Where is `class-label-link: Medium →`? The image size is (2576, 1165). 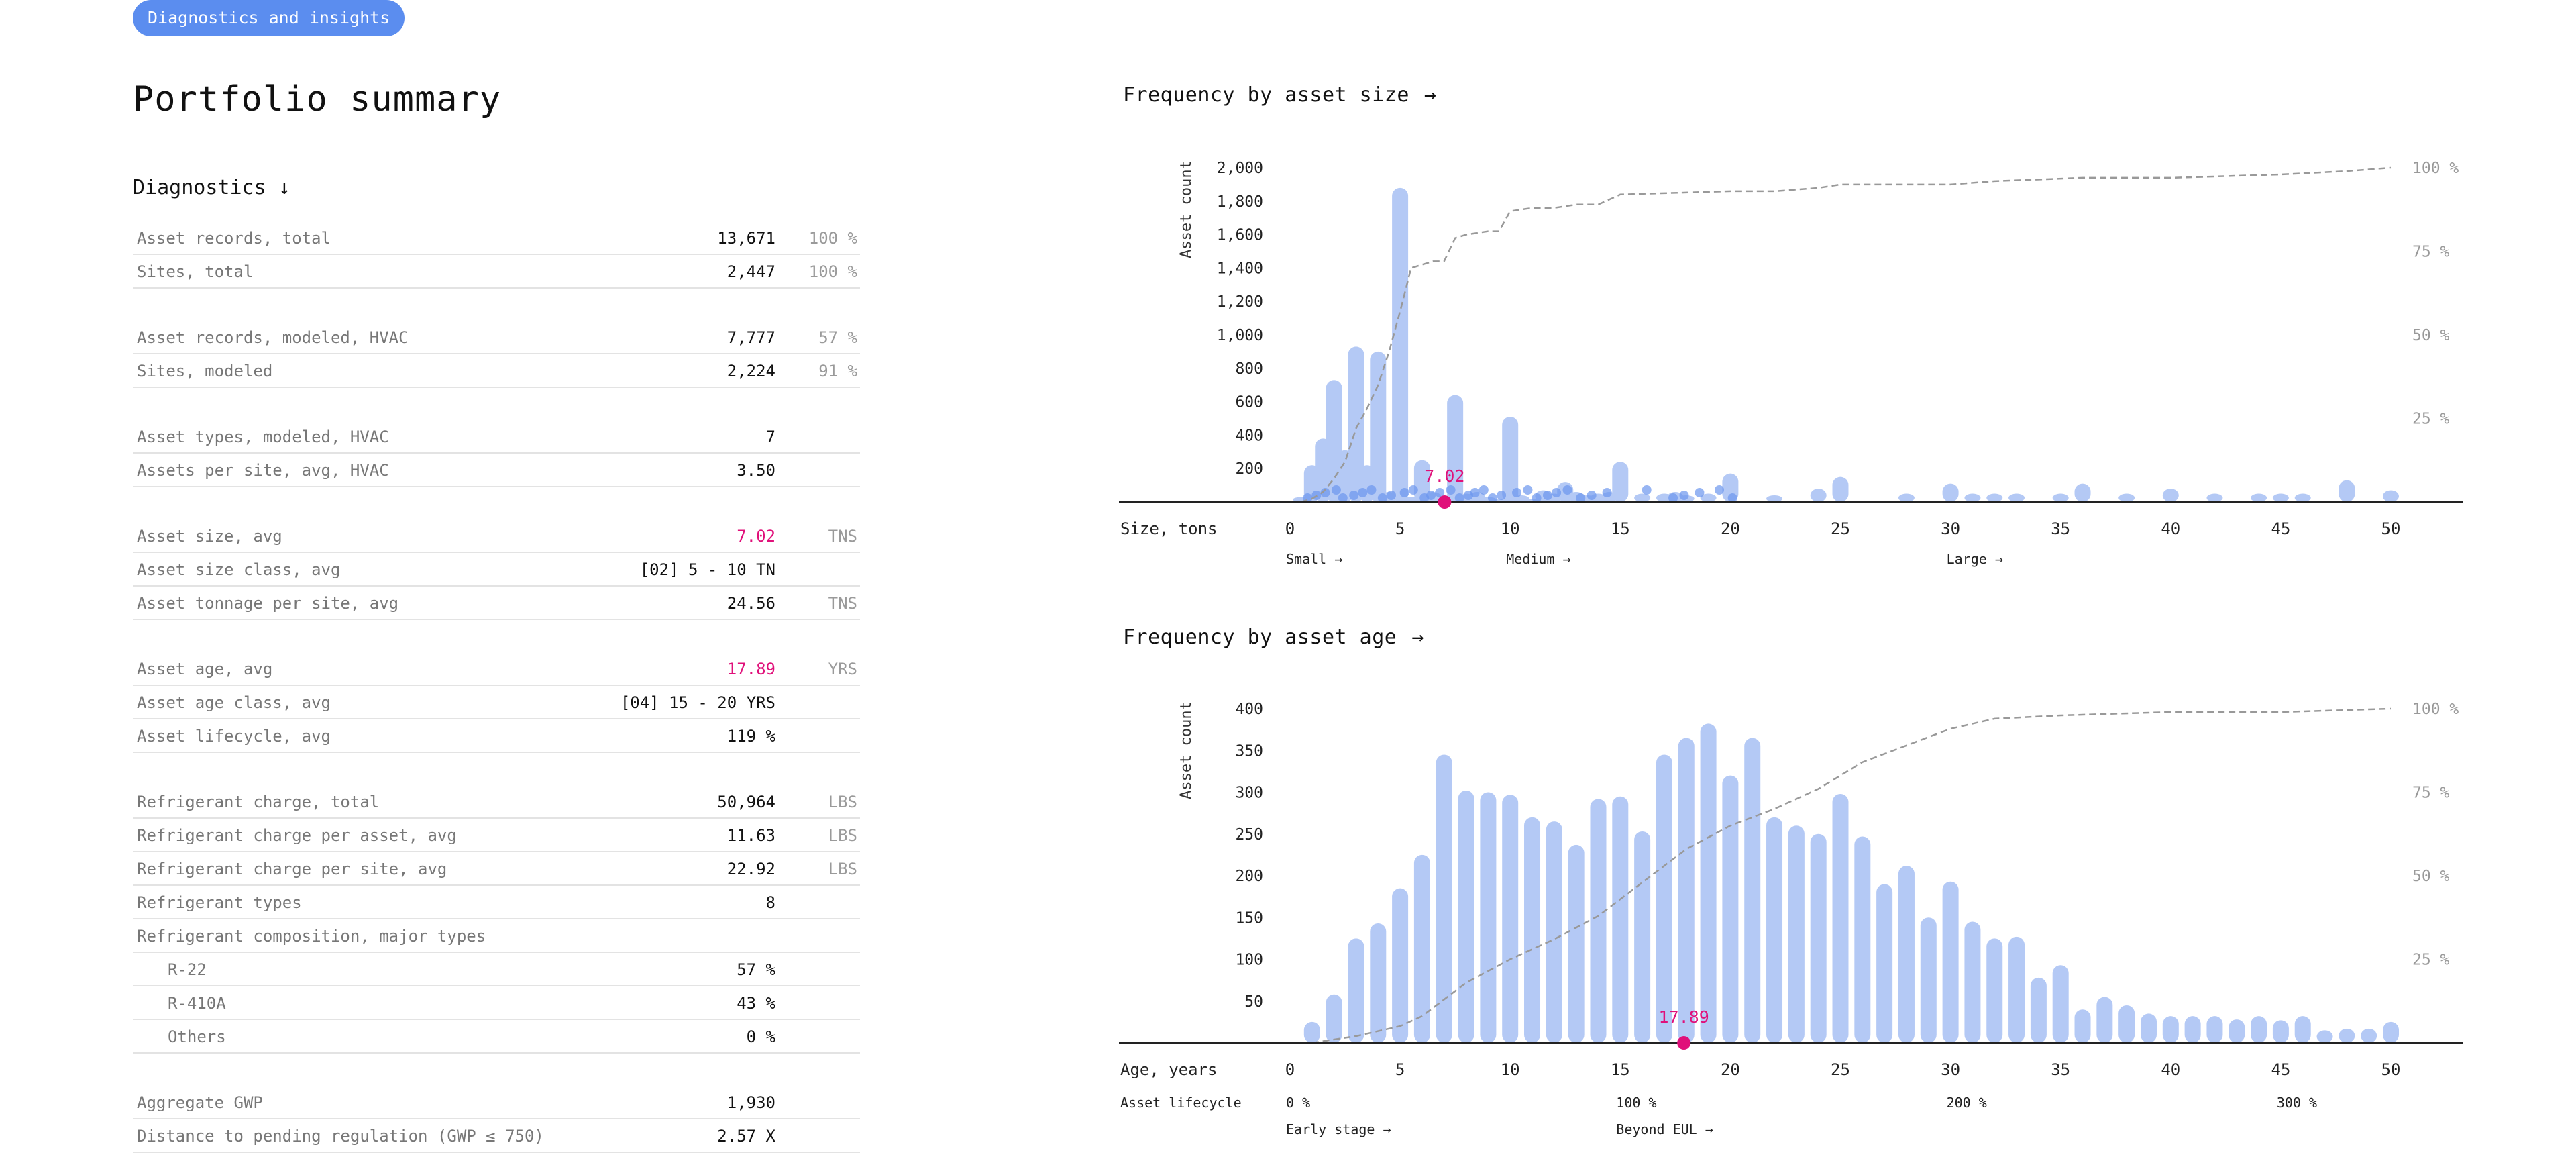
class-label-link: Medium → is located at coordinates (1538, 559).